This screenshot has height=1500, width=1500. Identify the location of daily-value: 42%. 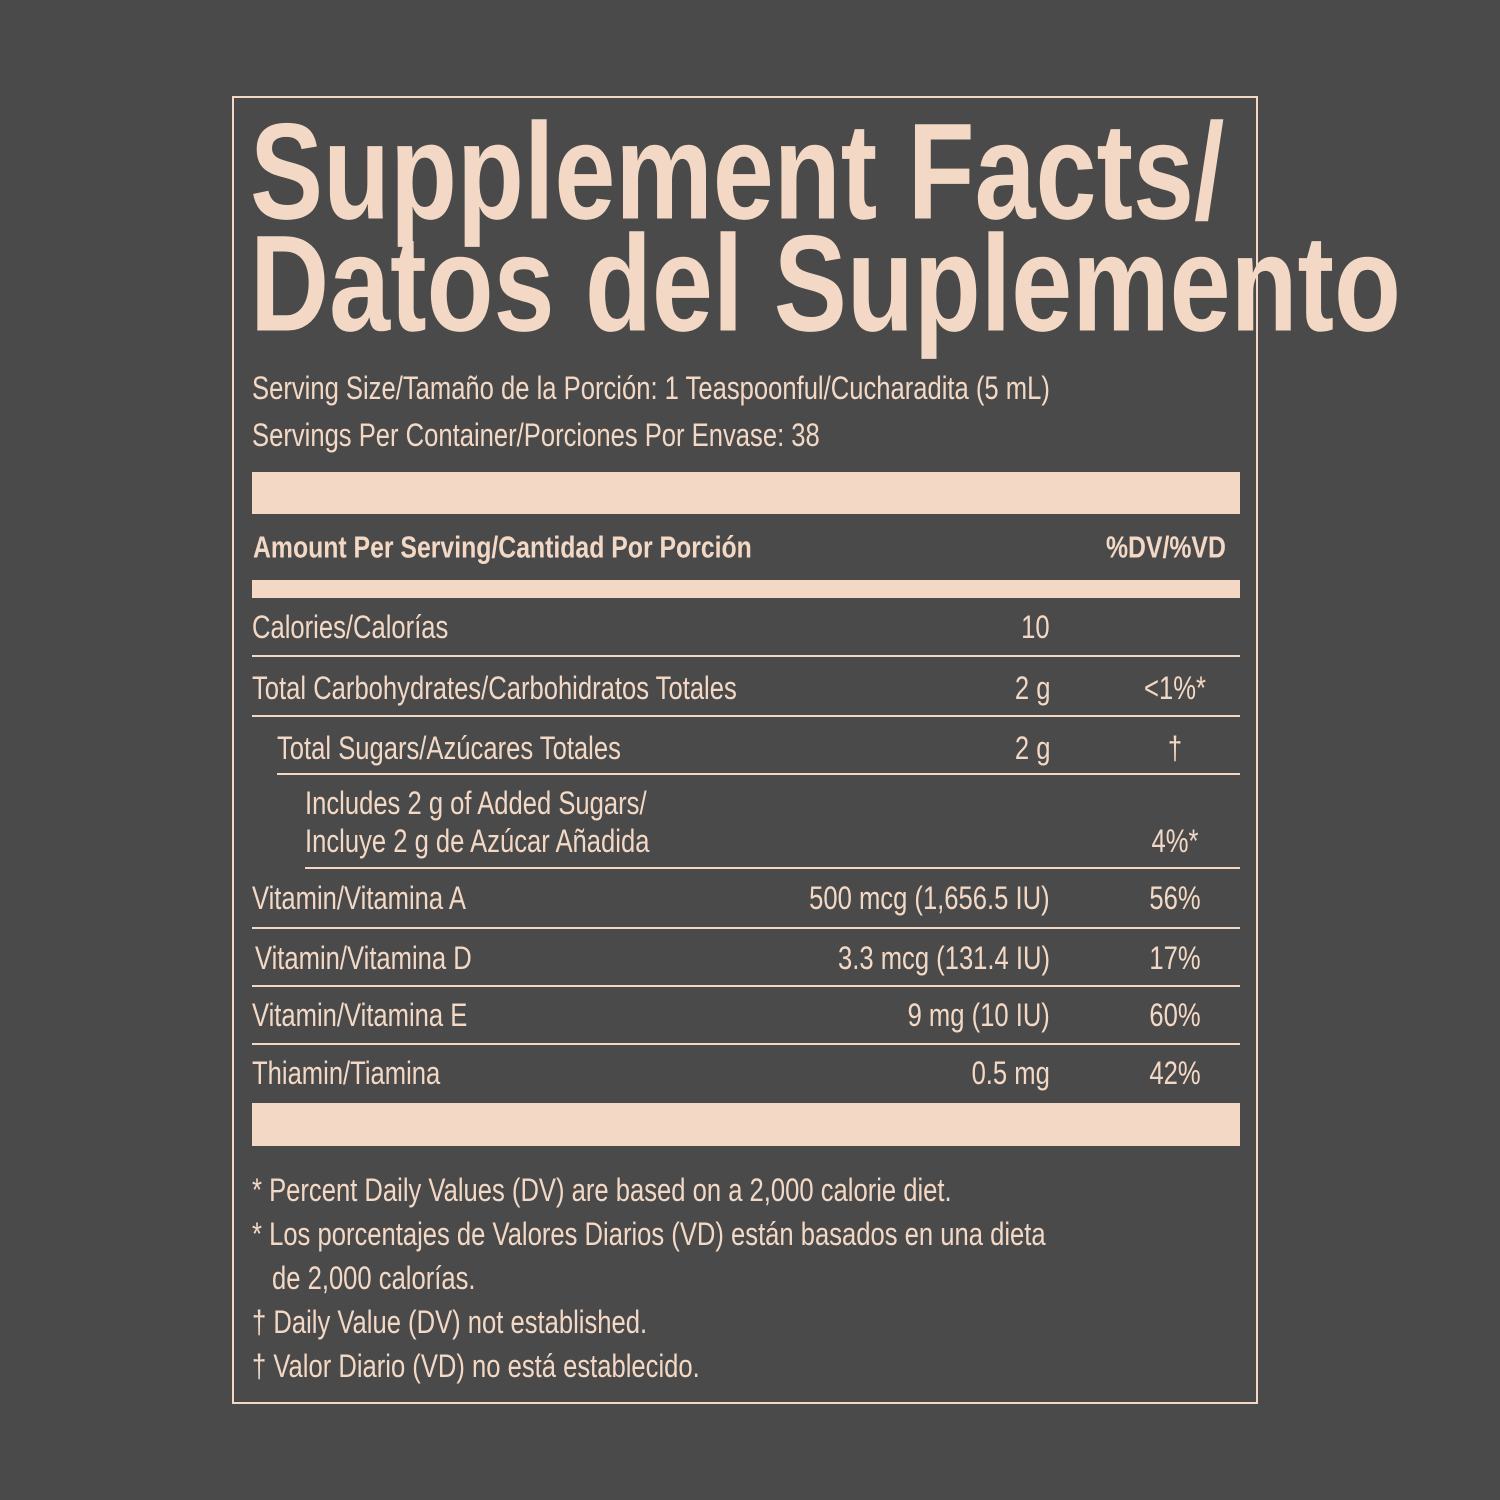
(1175, 1073).